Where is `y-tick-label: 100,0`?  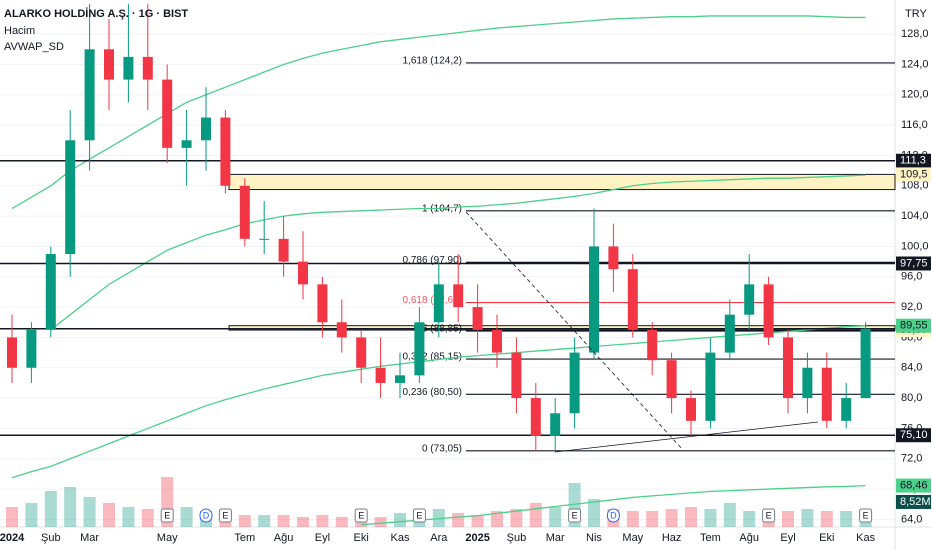
y-tick-label: 100,0 is located at coordinates (915, 246).